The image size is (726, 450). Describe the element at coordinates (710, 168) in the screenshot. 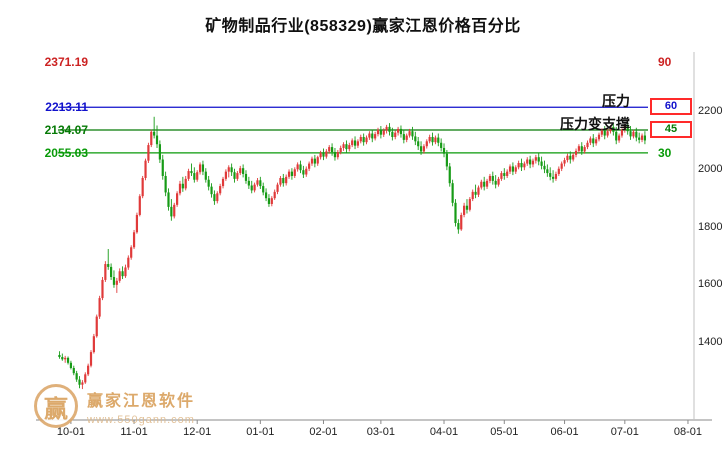

I see `y-axis-label: 2000` at that location.